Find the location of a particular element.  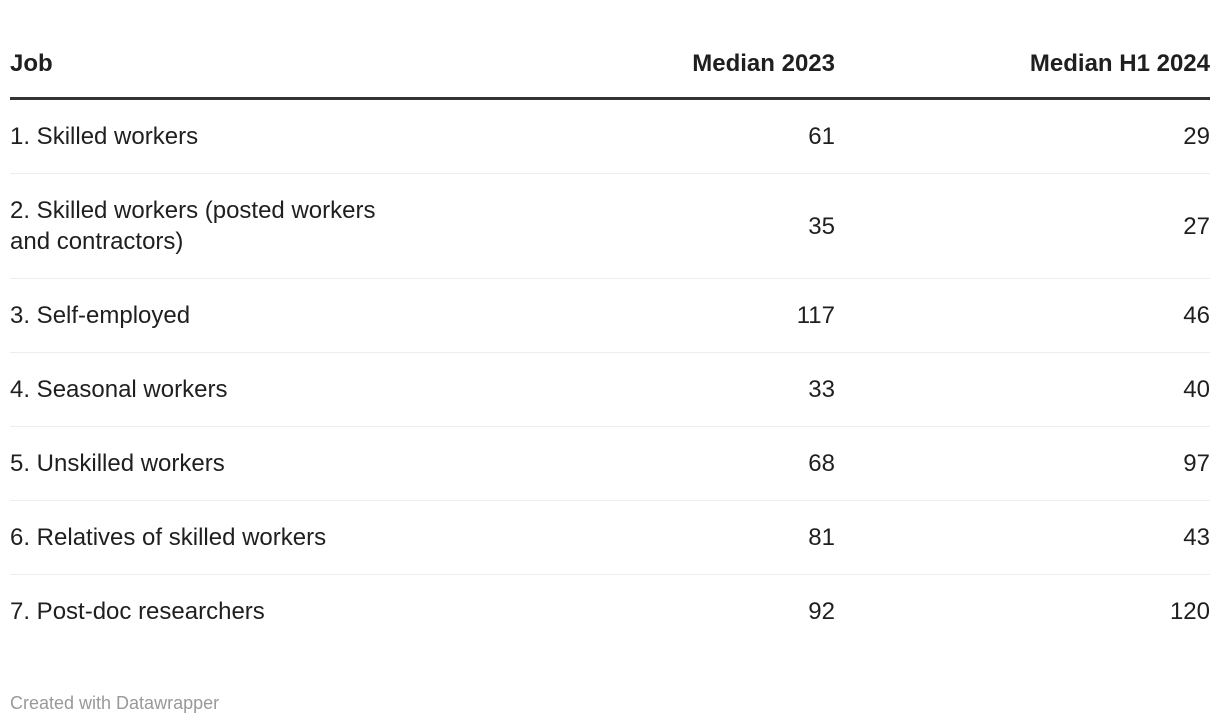

job-cell: 1. Skilled workers is located at coordinates (210, 136).